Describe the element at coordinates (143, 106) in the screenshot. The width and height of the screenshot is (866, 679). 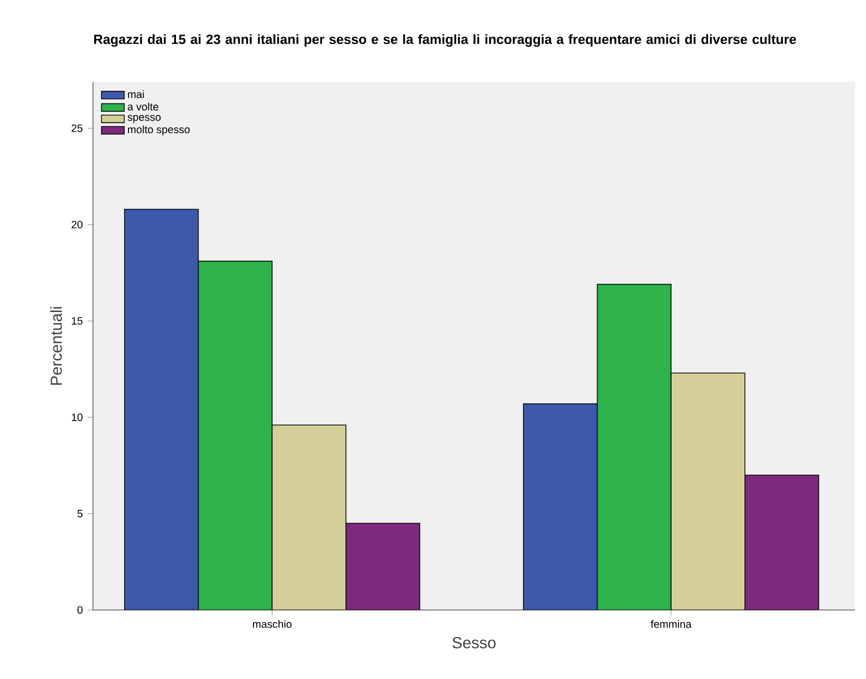
I see `legend-label: a volte` at that location.